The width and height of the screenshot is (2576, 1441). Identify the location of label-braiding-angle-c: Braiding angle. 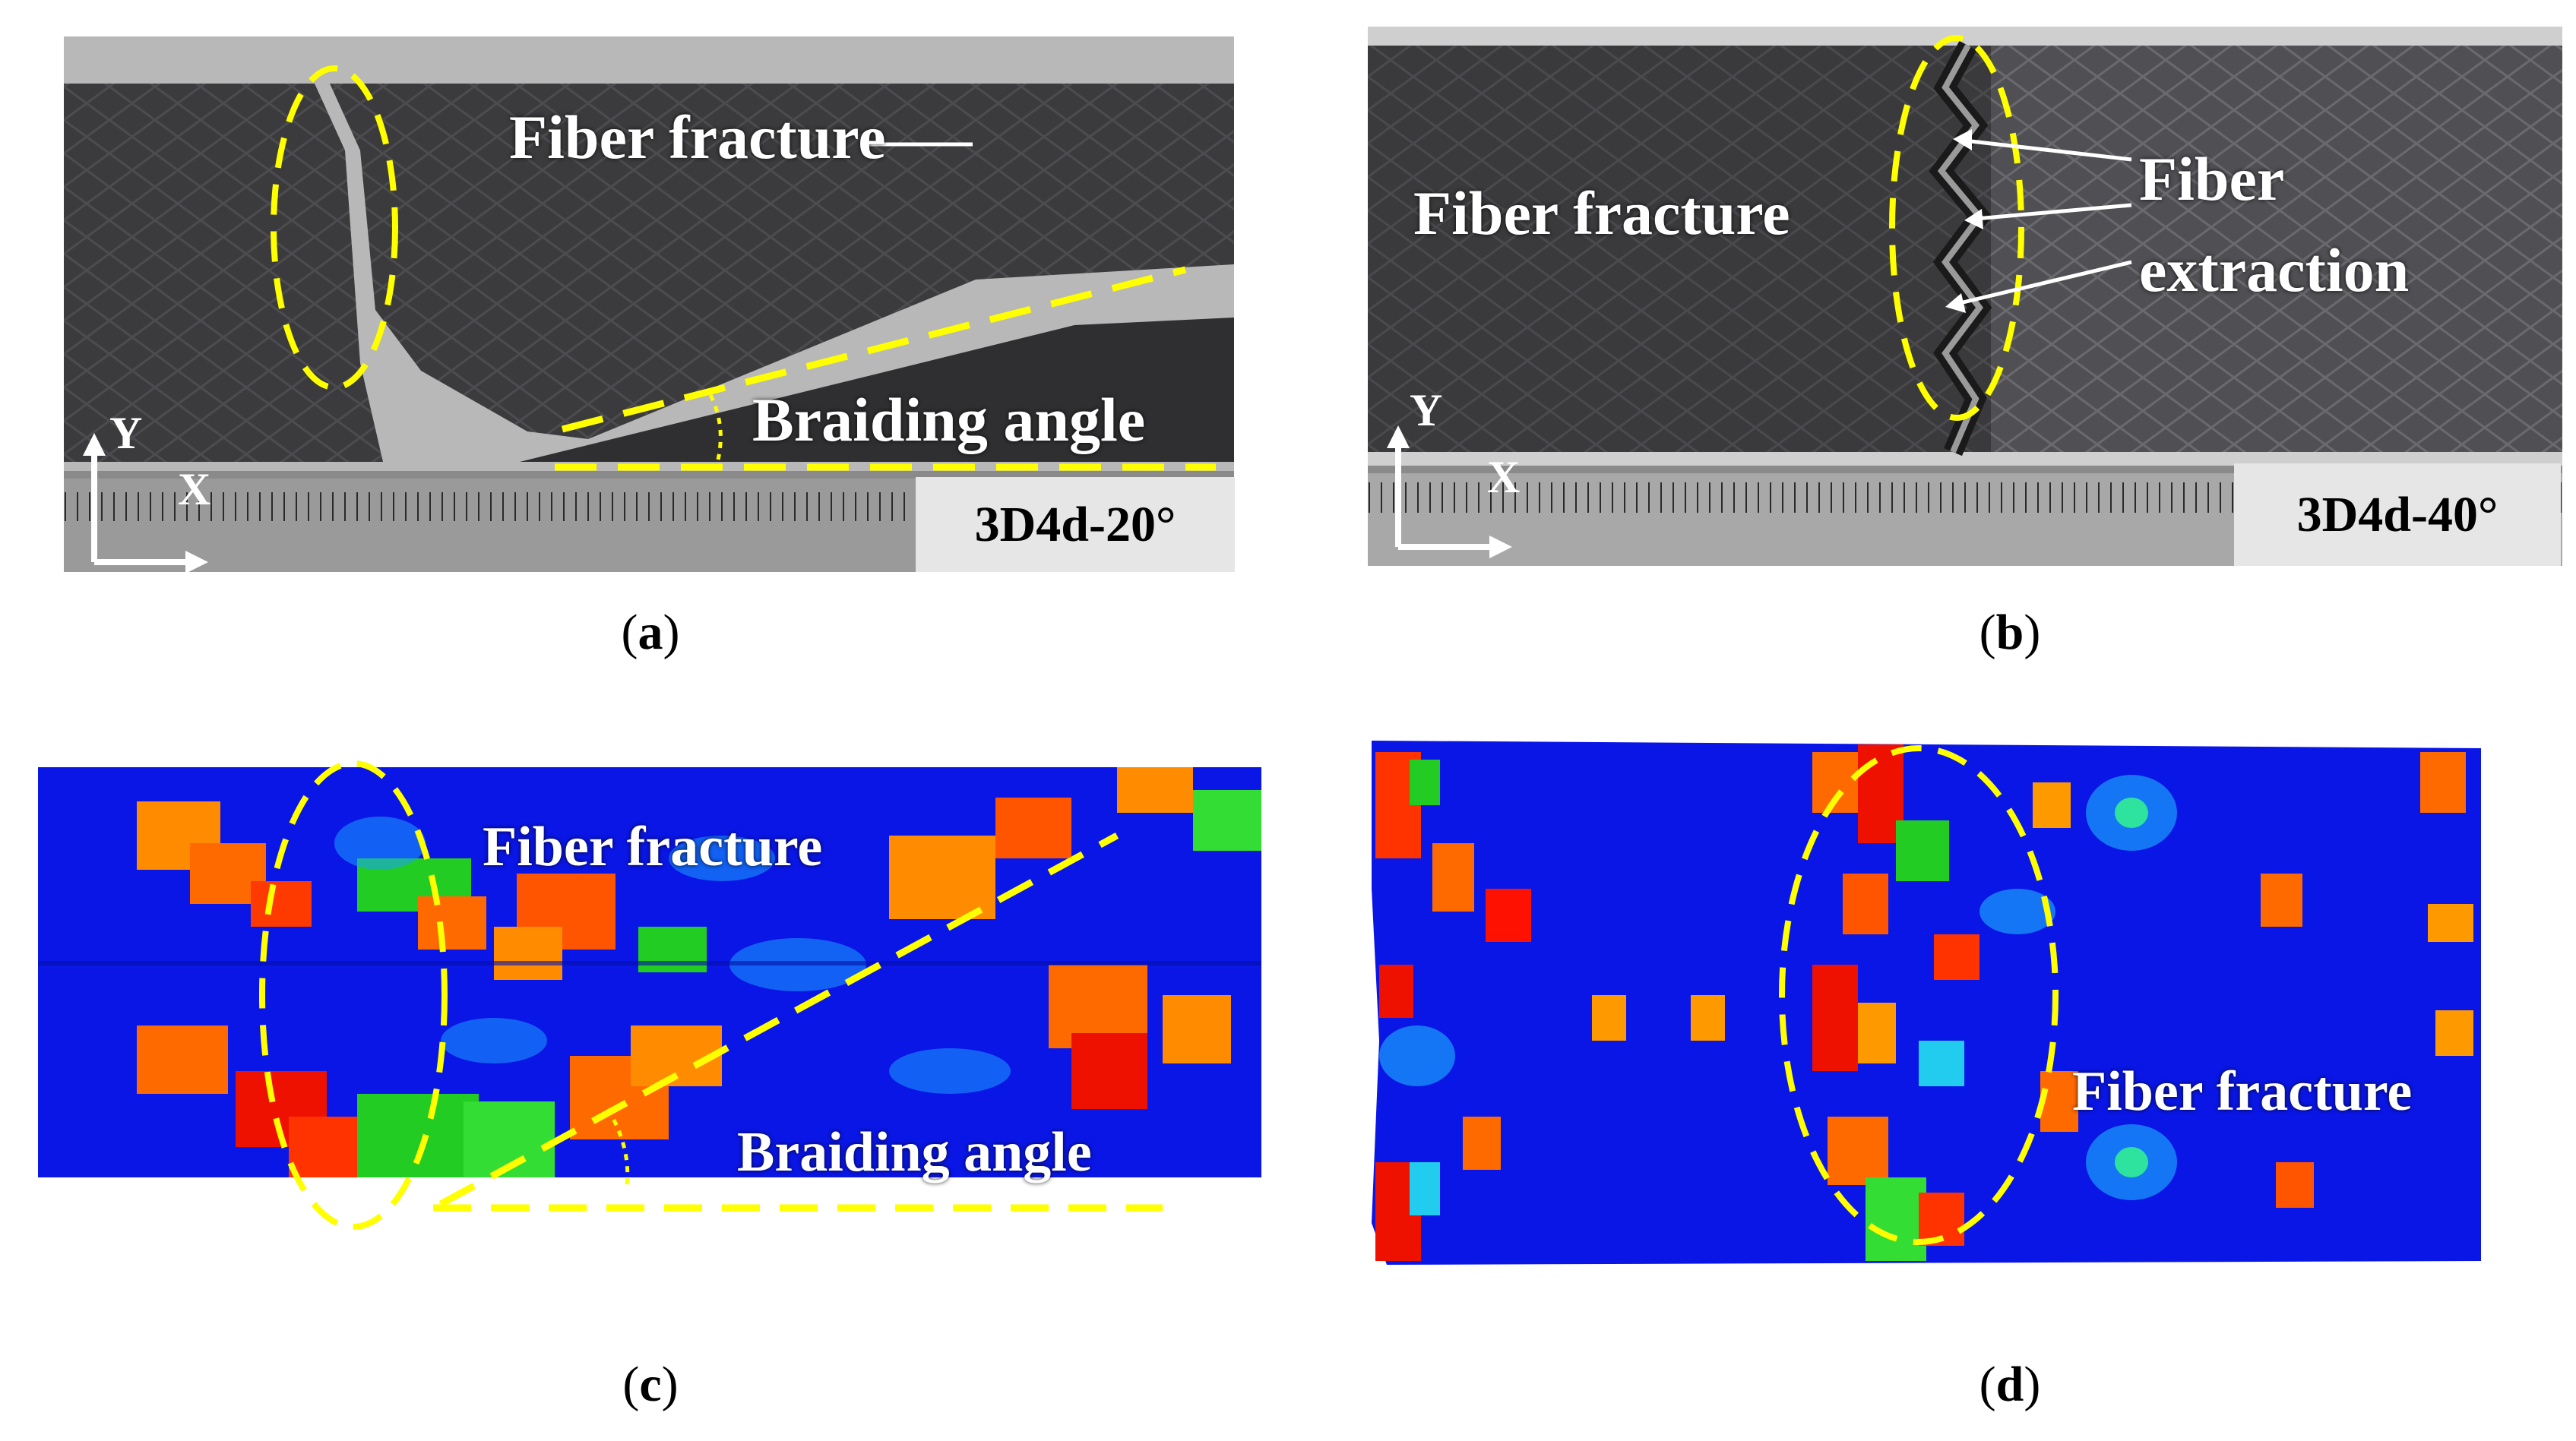
(914, 1152).